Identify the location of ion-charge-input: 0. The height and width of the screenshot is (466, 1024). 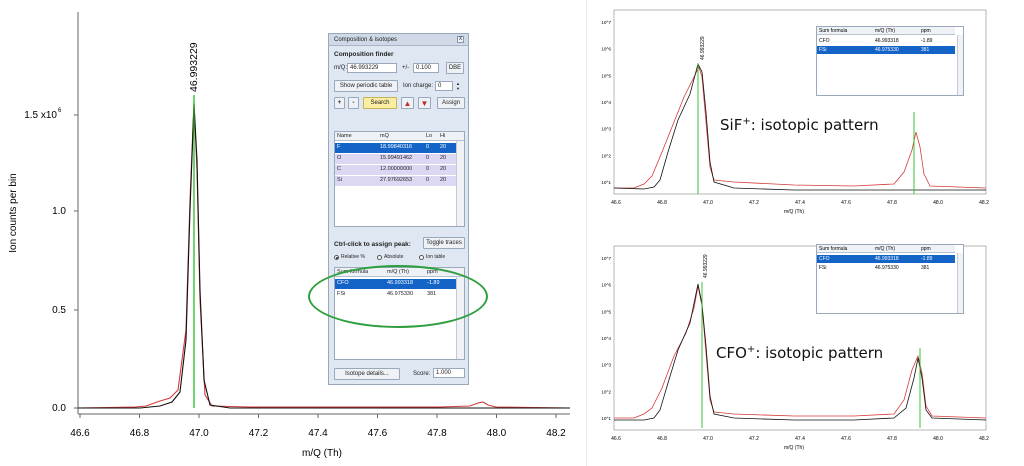
(444, 86).